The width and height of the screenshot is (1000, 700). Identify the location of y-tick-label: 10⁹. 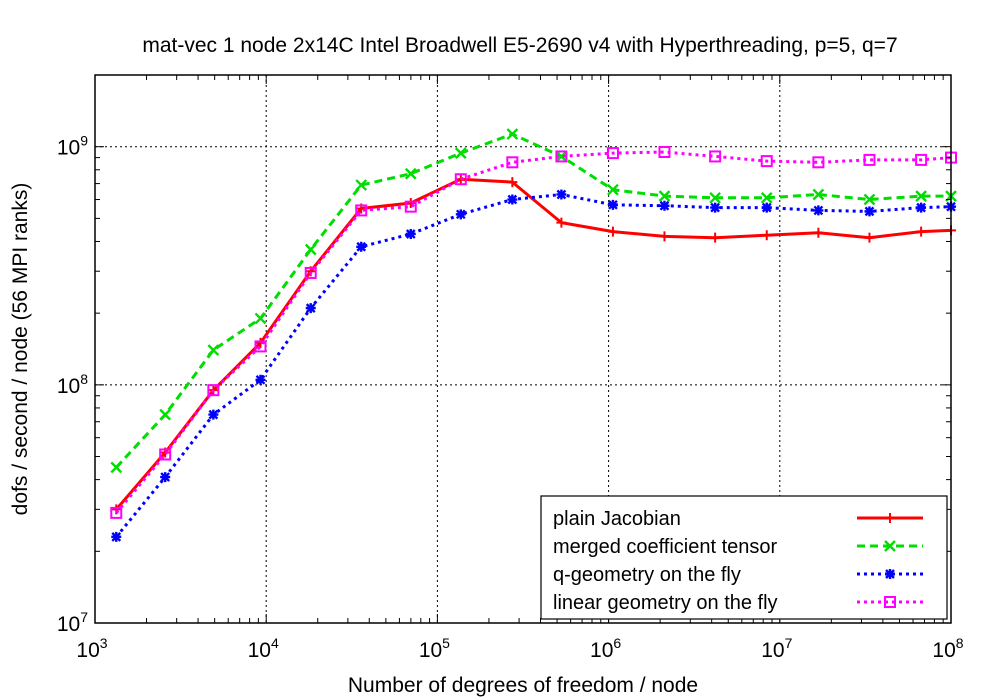
(72, 146).